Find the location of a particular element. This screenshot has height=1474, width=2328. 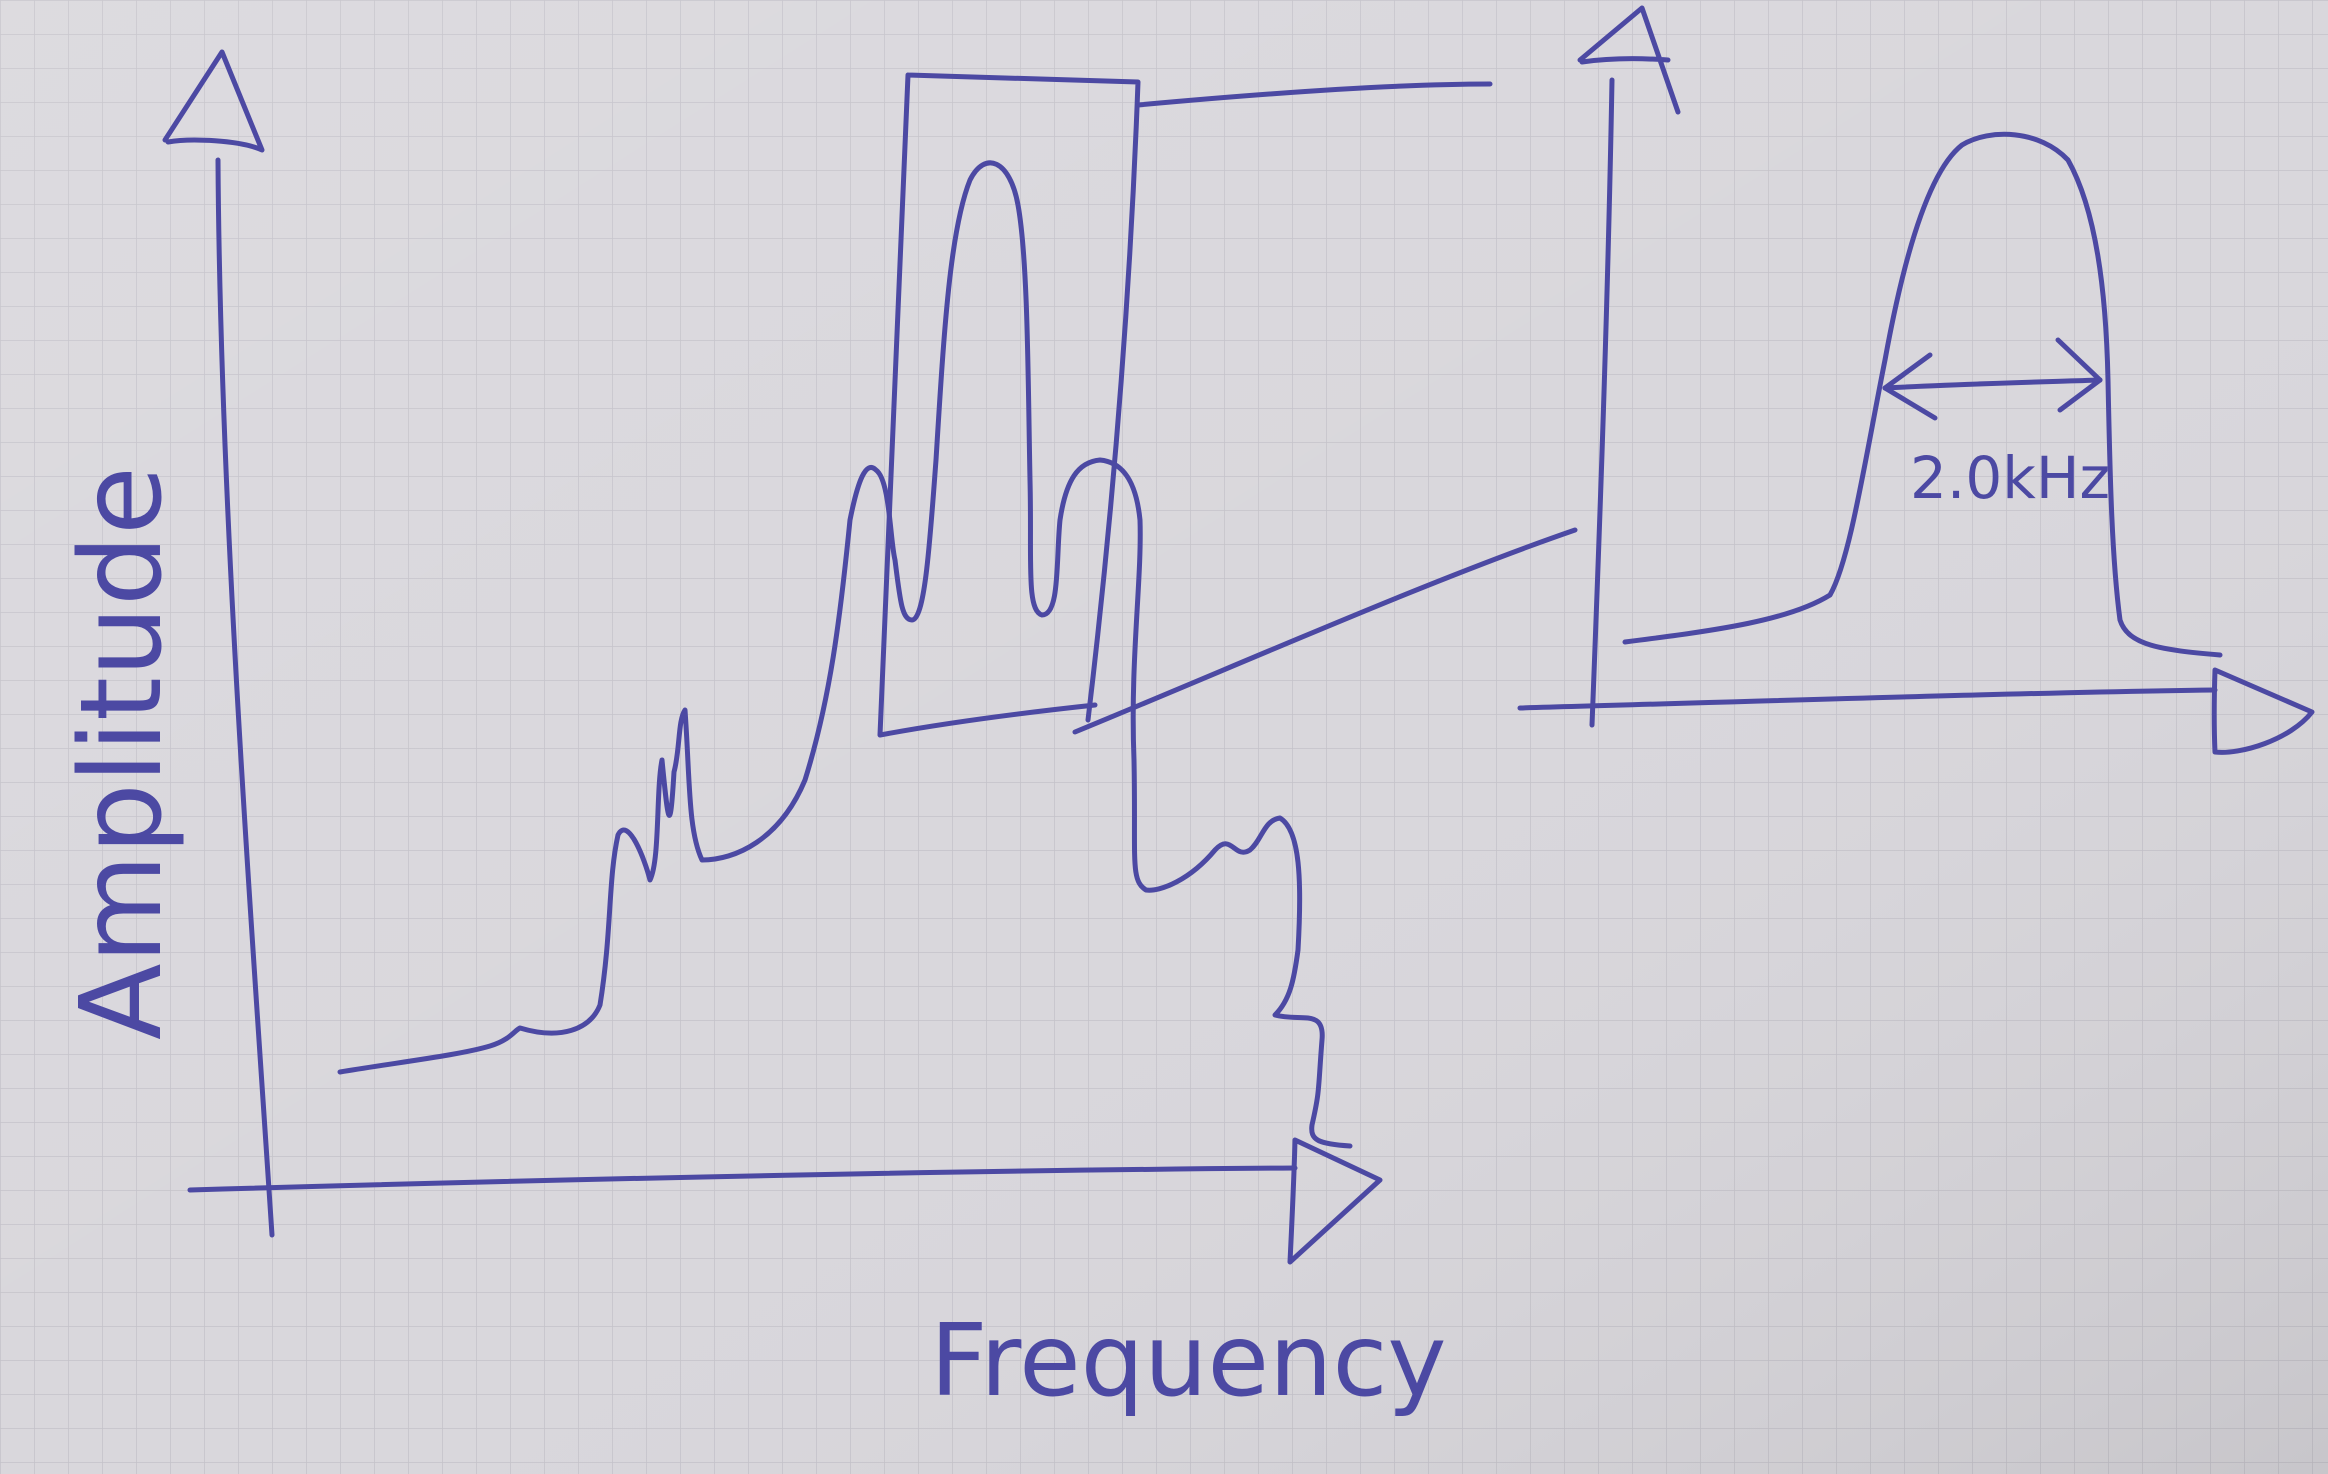

main-x-axis-label: Frequency is located at coordinates (1188, 1360).